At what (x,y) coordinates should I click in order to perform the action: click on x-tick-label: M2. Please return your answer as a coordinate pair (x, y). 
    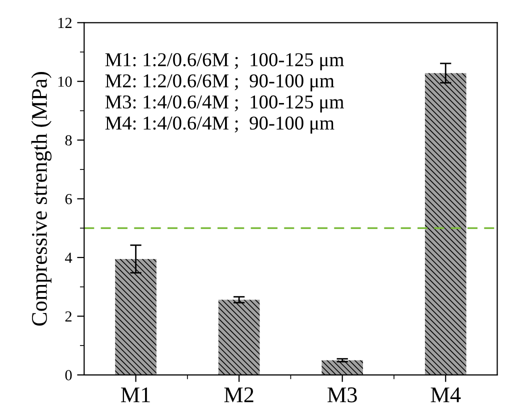
    Looking at the image, I should click on (239, 394).